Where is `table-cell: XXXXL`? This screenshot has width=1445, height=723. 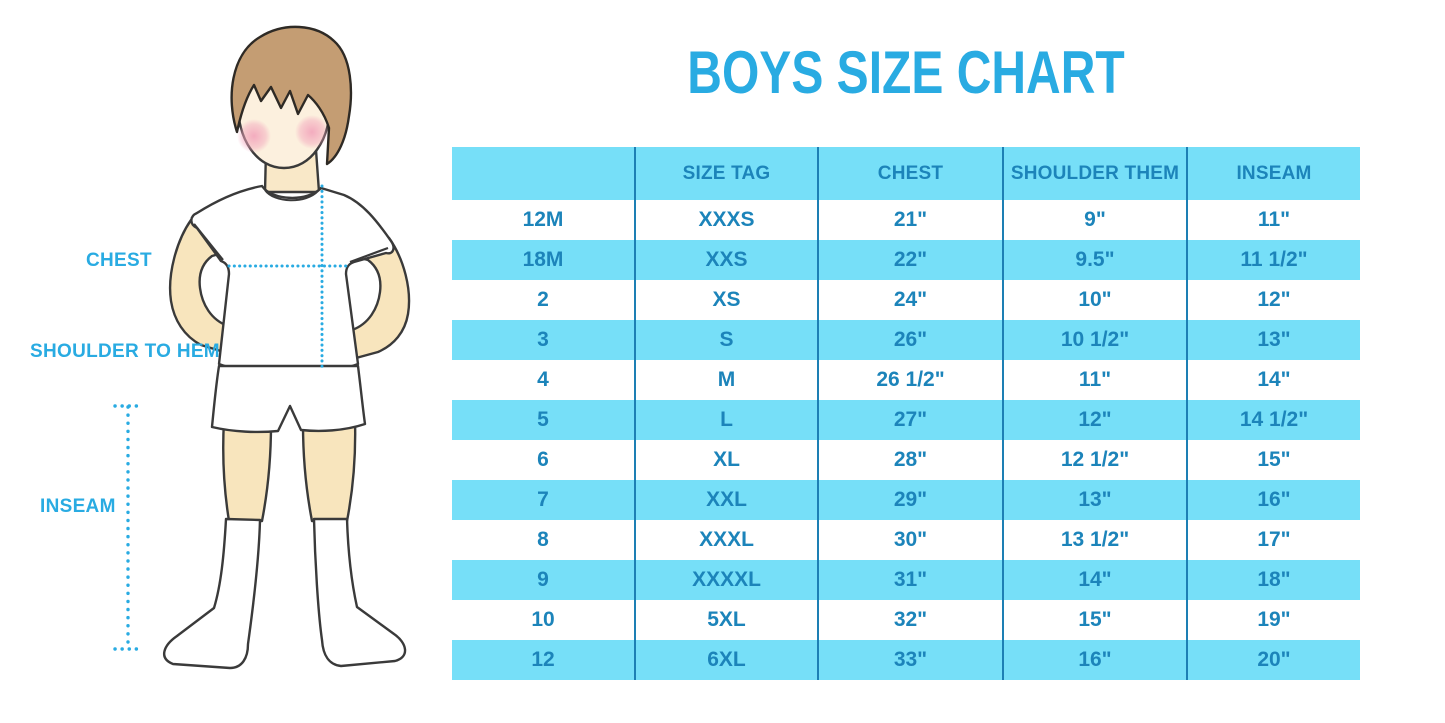
table-cell: XXXXL is located at coordinates (725, 580).